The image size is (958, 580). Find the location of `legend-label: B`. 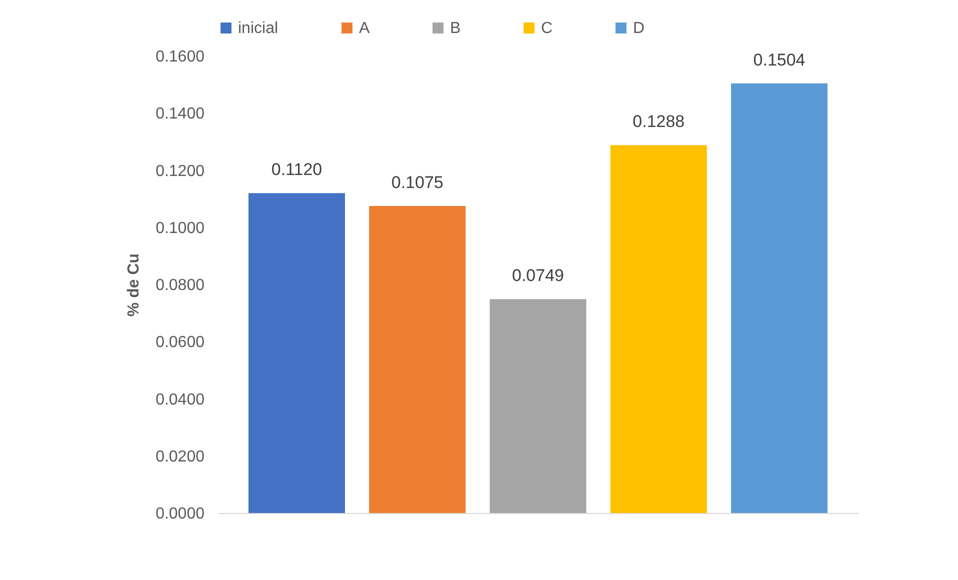

legend-label: B is located at coordinates (455, 28).